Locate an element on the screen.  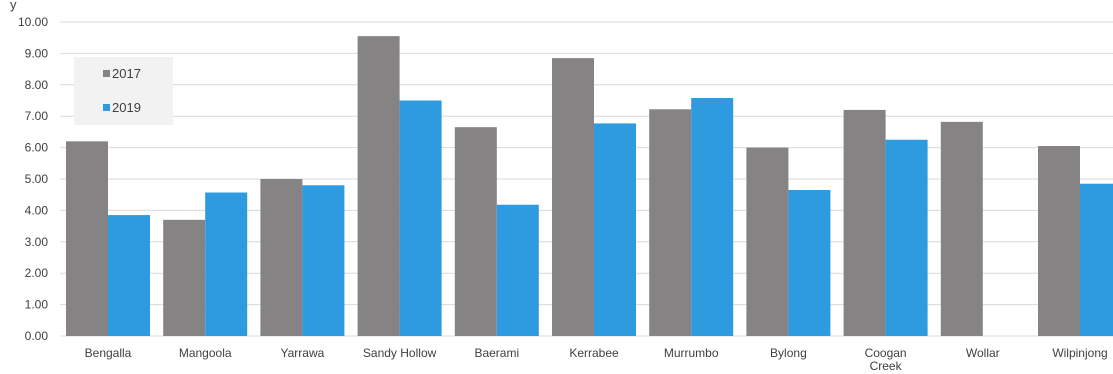
x-tick-label: Wollar is located at coordinates (983, 353).